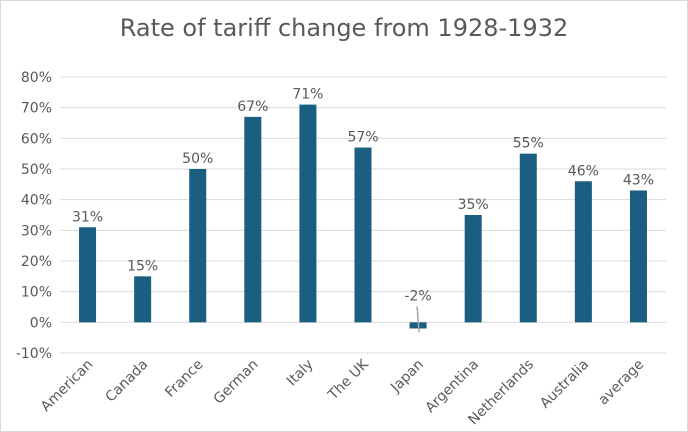  Describe the element at coordinates (473, 205) in the screenshot. I see `data-label: 35%` at that location.